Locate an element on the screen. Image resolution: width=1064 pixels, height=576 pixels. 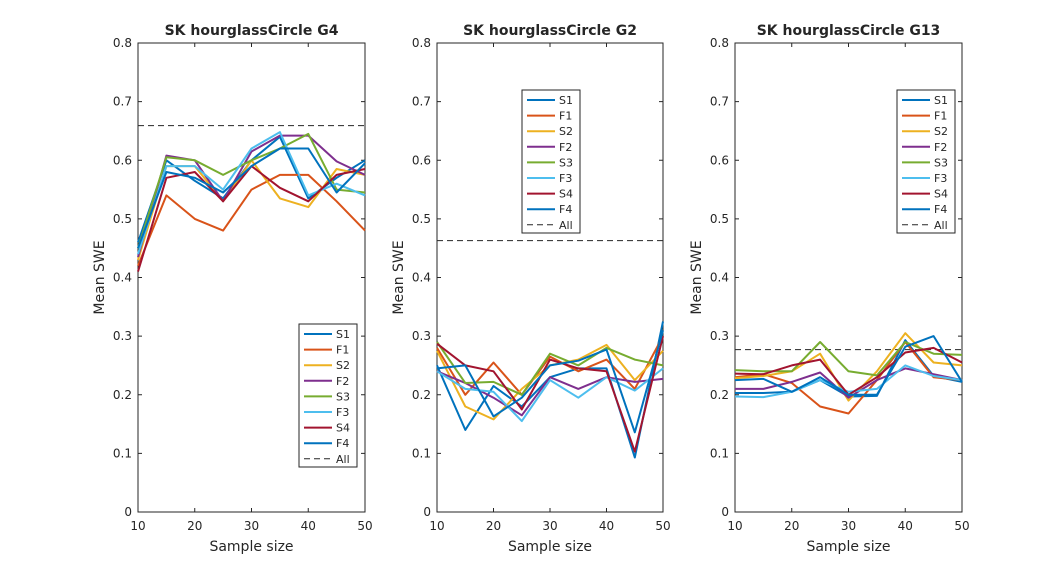
series-line-s3 is located at coordinates (251, 190).